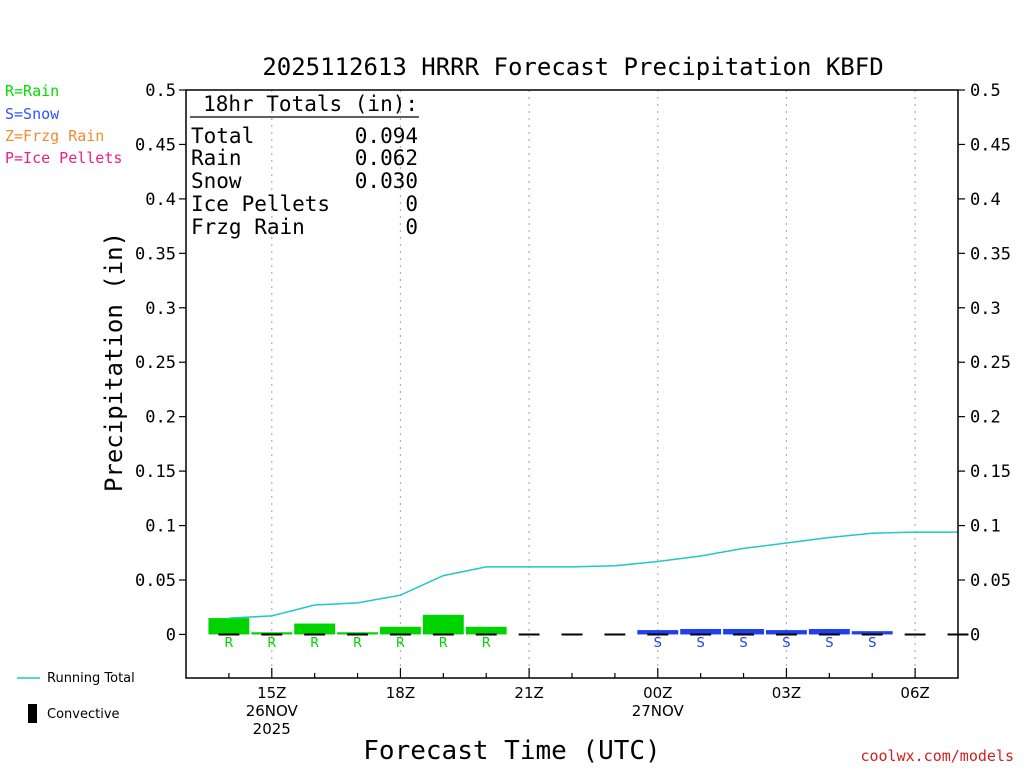  Describe the element at coordinates (260, 204) in the screenshot. I see `totals-label-ice-pellets: Ice Pellets` at that location.